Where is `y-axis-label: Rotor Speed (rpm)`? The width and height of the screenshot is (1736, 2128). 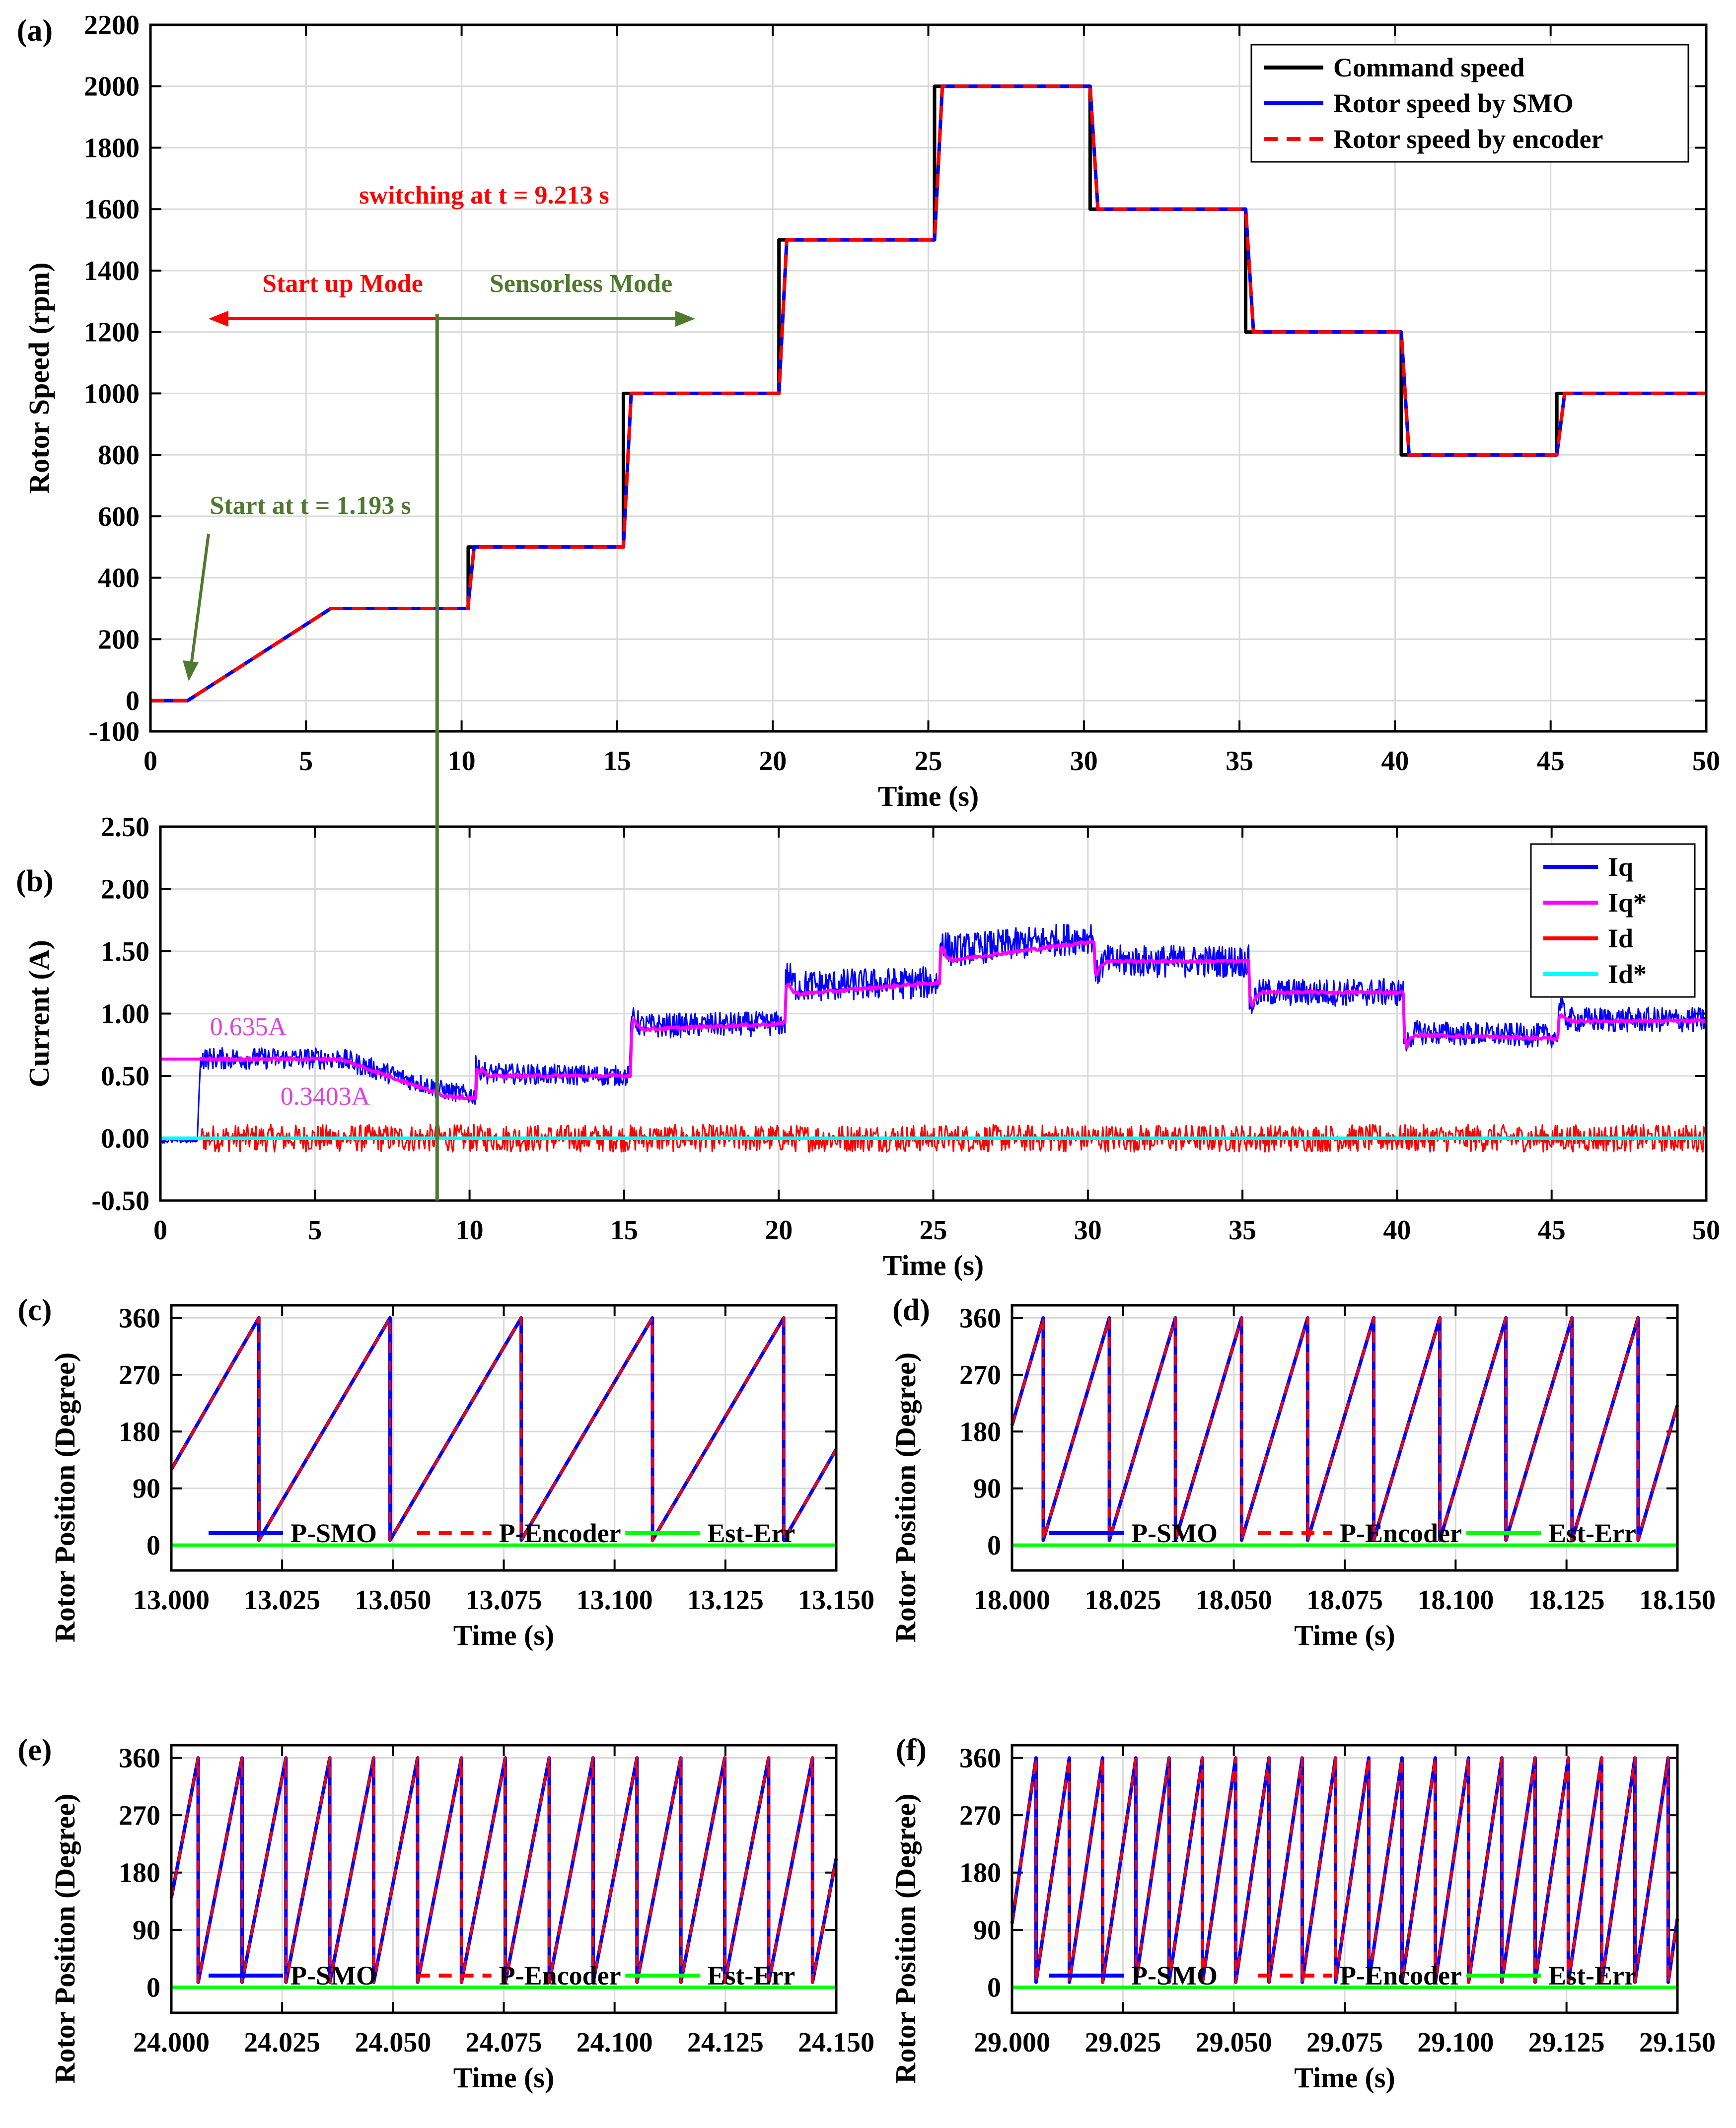 y-axis-label: Rotor Speed (rpm) is located at coordinates (39, 378).